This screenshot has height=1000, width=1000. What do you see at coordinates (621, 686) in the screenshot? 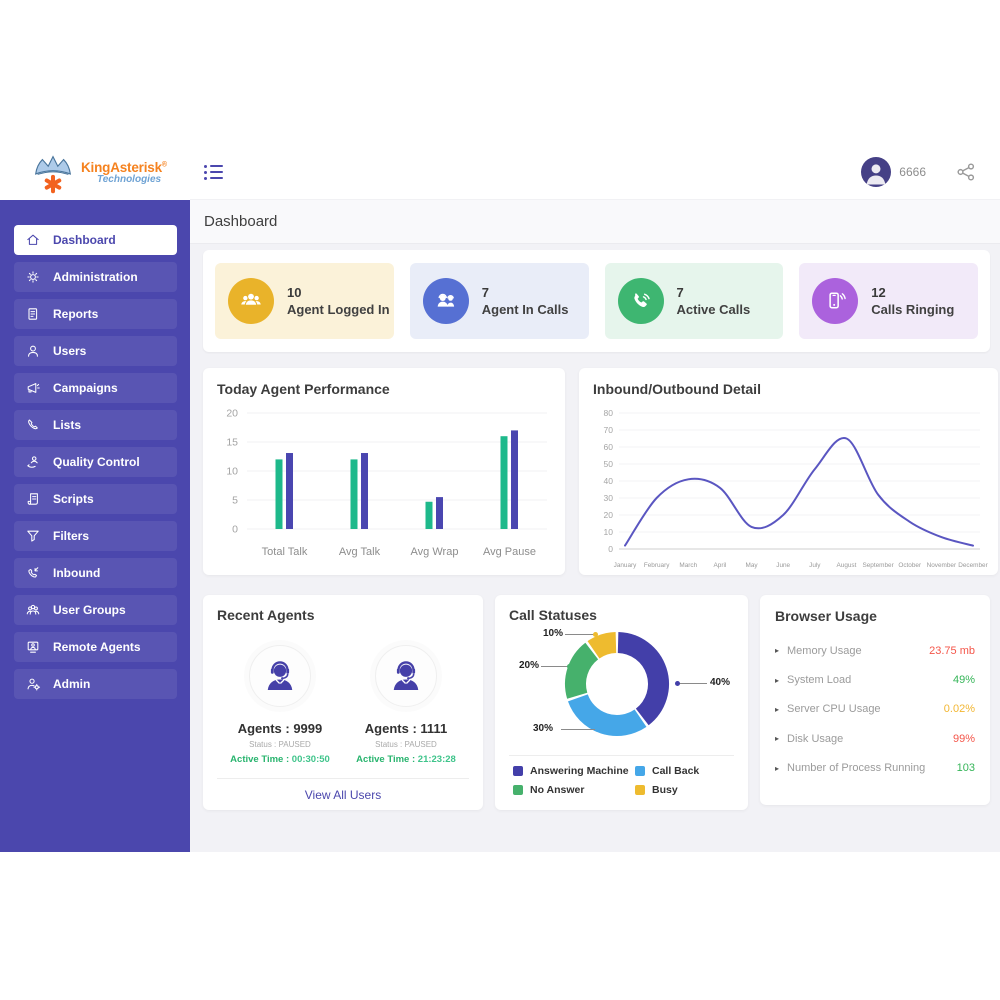
I see `call-statuses-donut: 40% 30% 20% 10%` at bounding box center [621, 686].